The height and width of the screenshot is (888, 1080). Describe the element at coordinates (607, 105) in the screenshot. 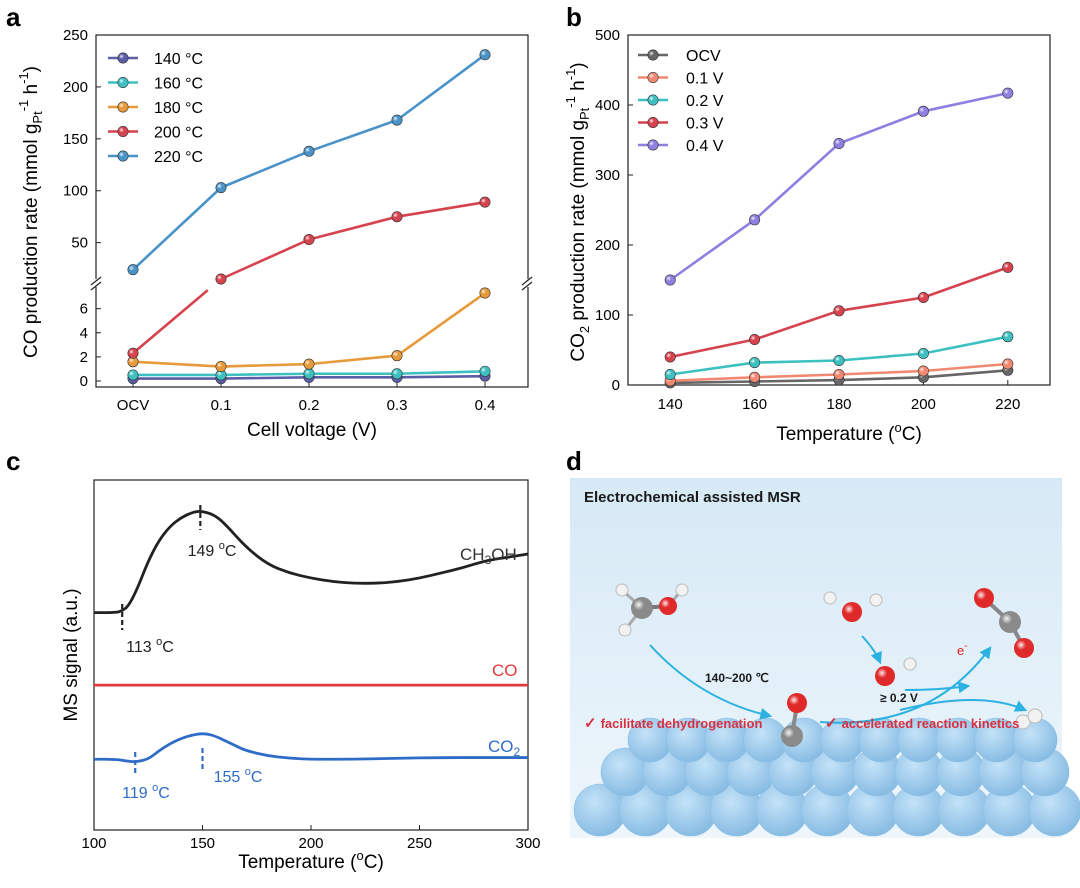

I see `chart-b-ytick-label: 400` at that location.